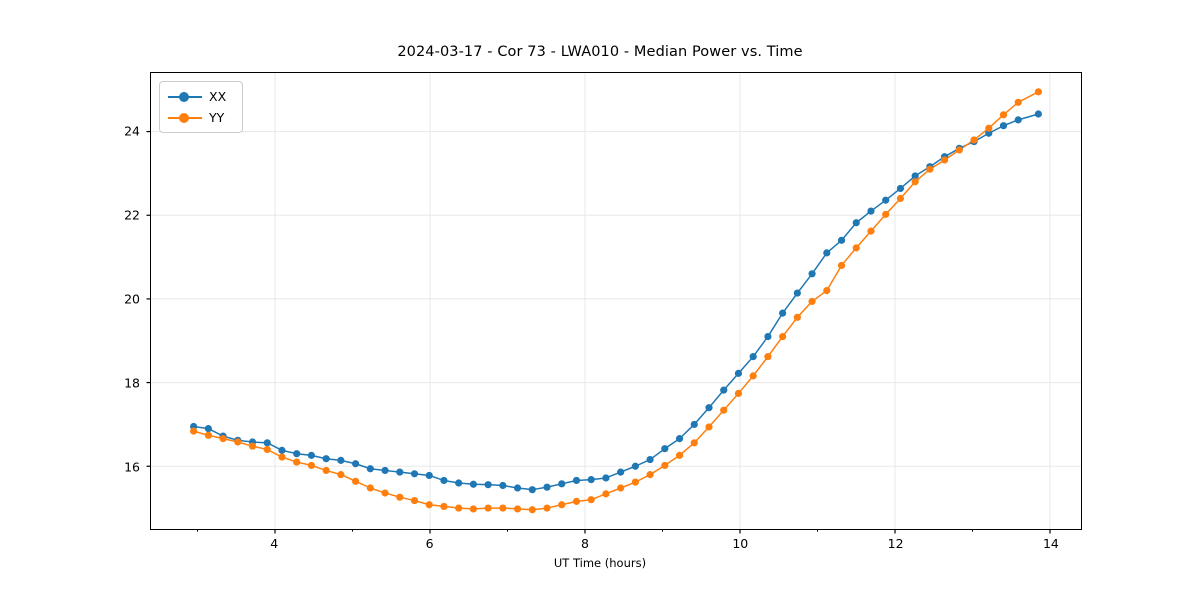 The width and height of the screenshot is (1200, 600). Describe the element at coordinates (132, 299) in the screenshot. I see `y-tick-label: 20` at that location.